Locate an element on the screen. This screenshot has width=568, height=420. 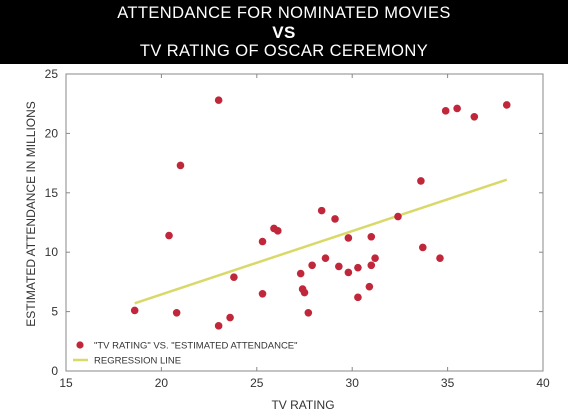
x-tick-label: 20 is located at coordinates (162, 383).